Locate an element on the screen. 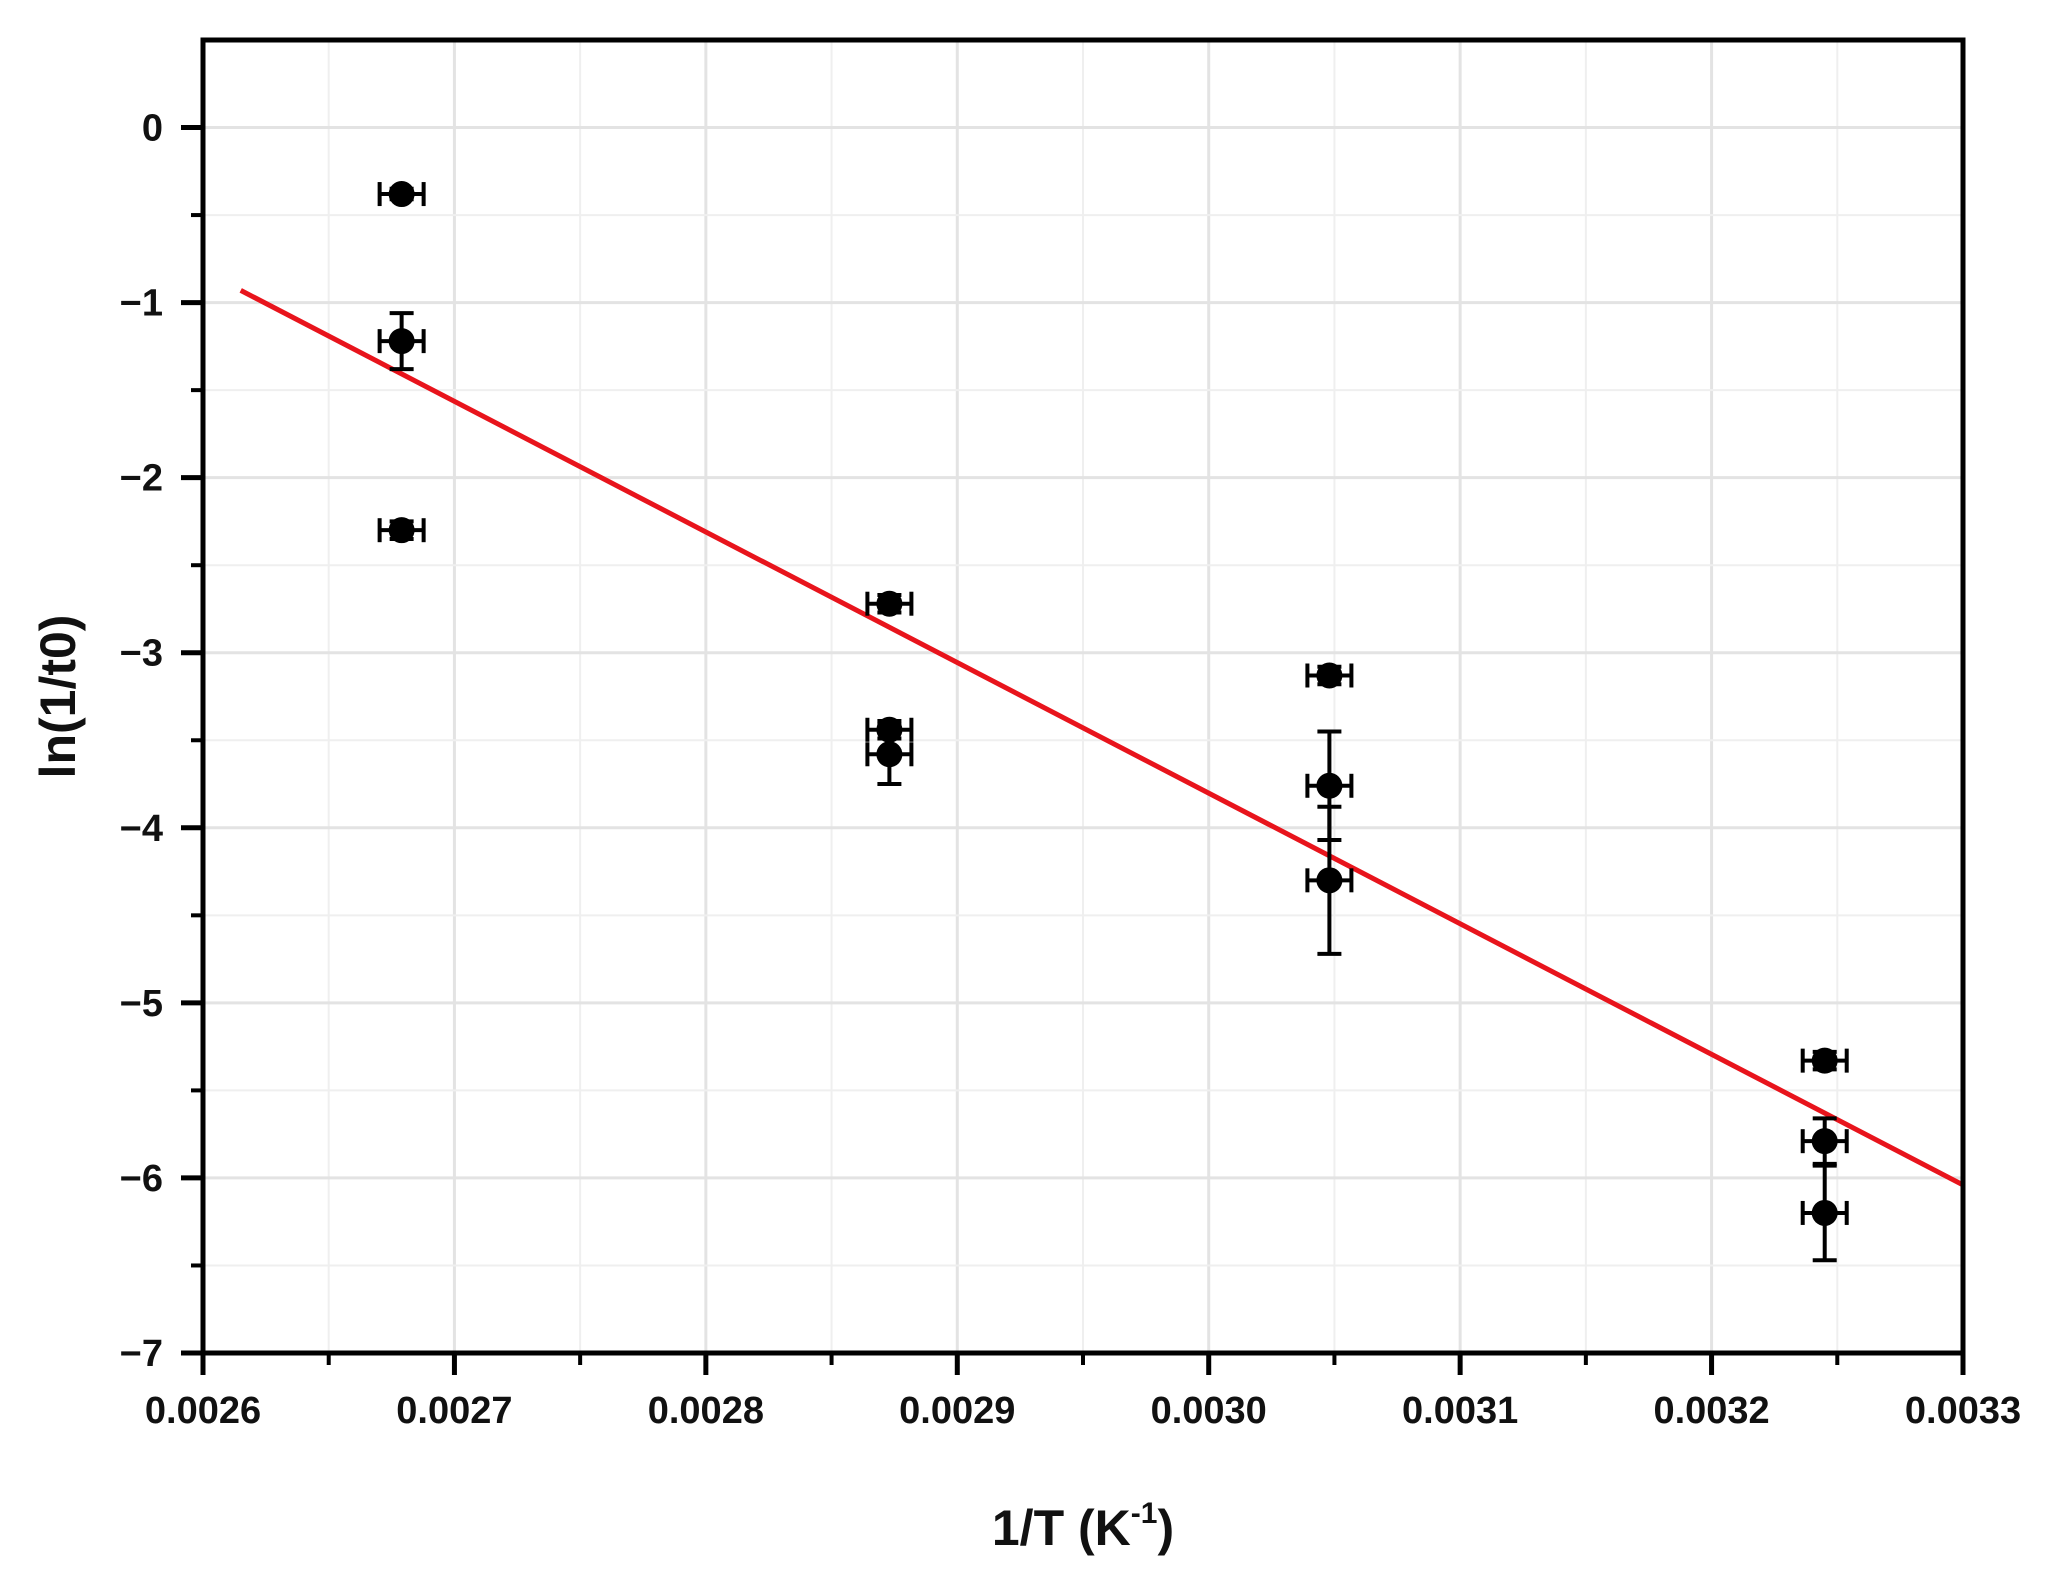 The height and width of the screenshot is (1586, 2050). y-tick-label: −2 is located at coordinates (141, 479).